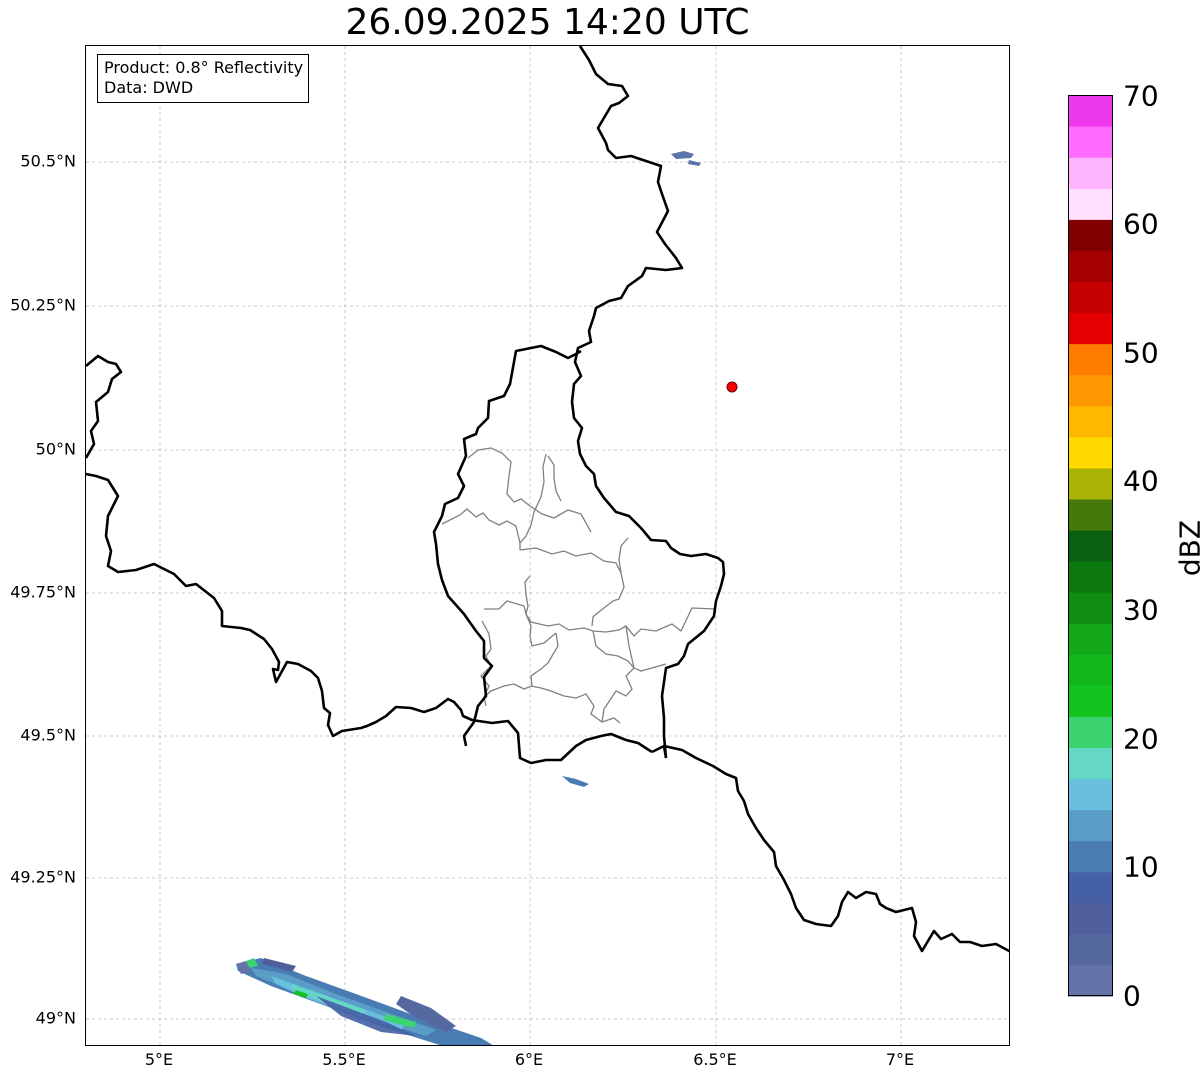 The height and width of the screenshot is (1081, 1202). I want to click on radar-site-marker, so click(732, 387).